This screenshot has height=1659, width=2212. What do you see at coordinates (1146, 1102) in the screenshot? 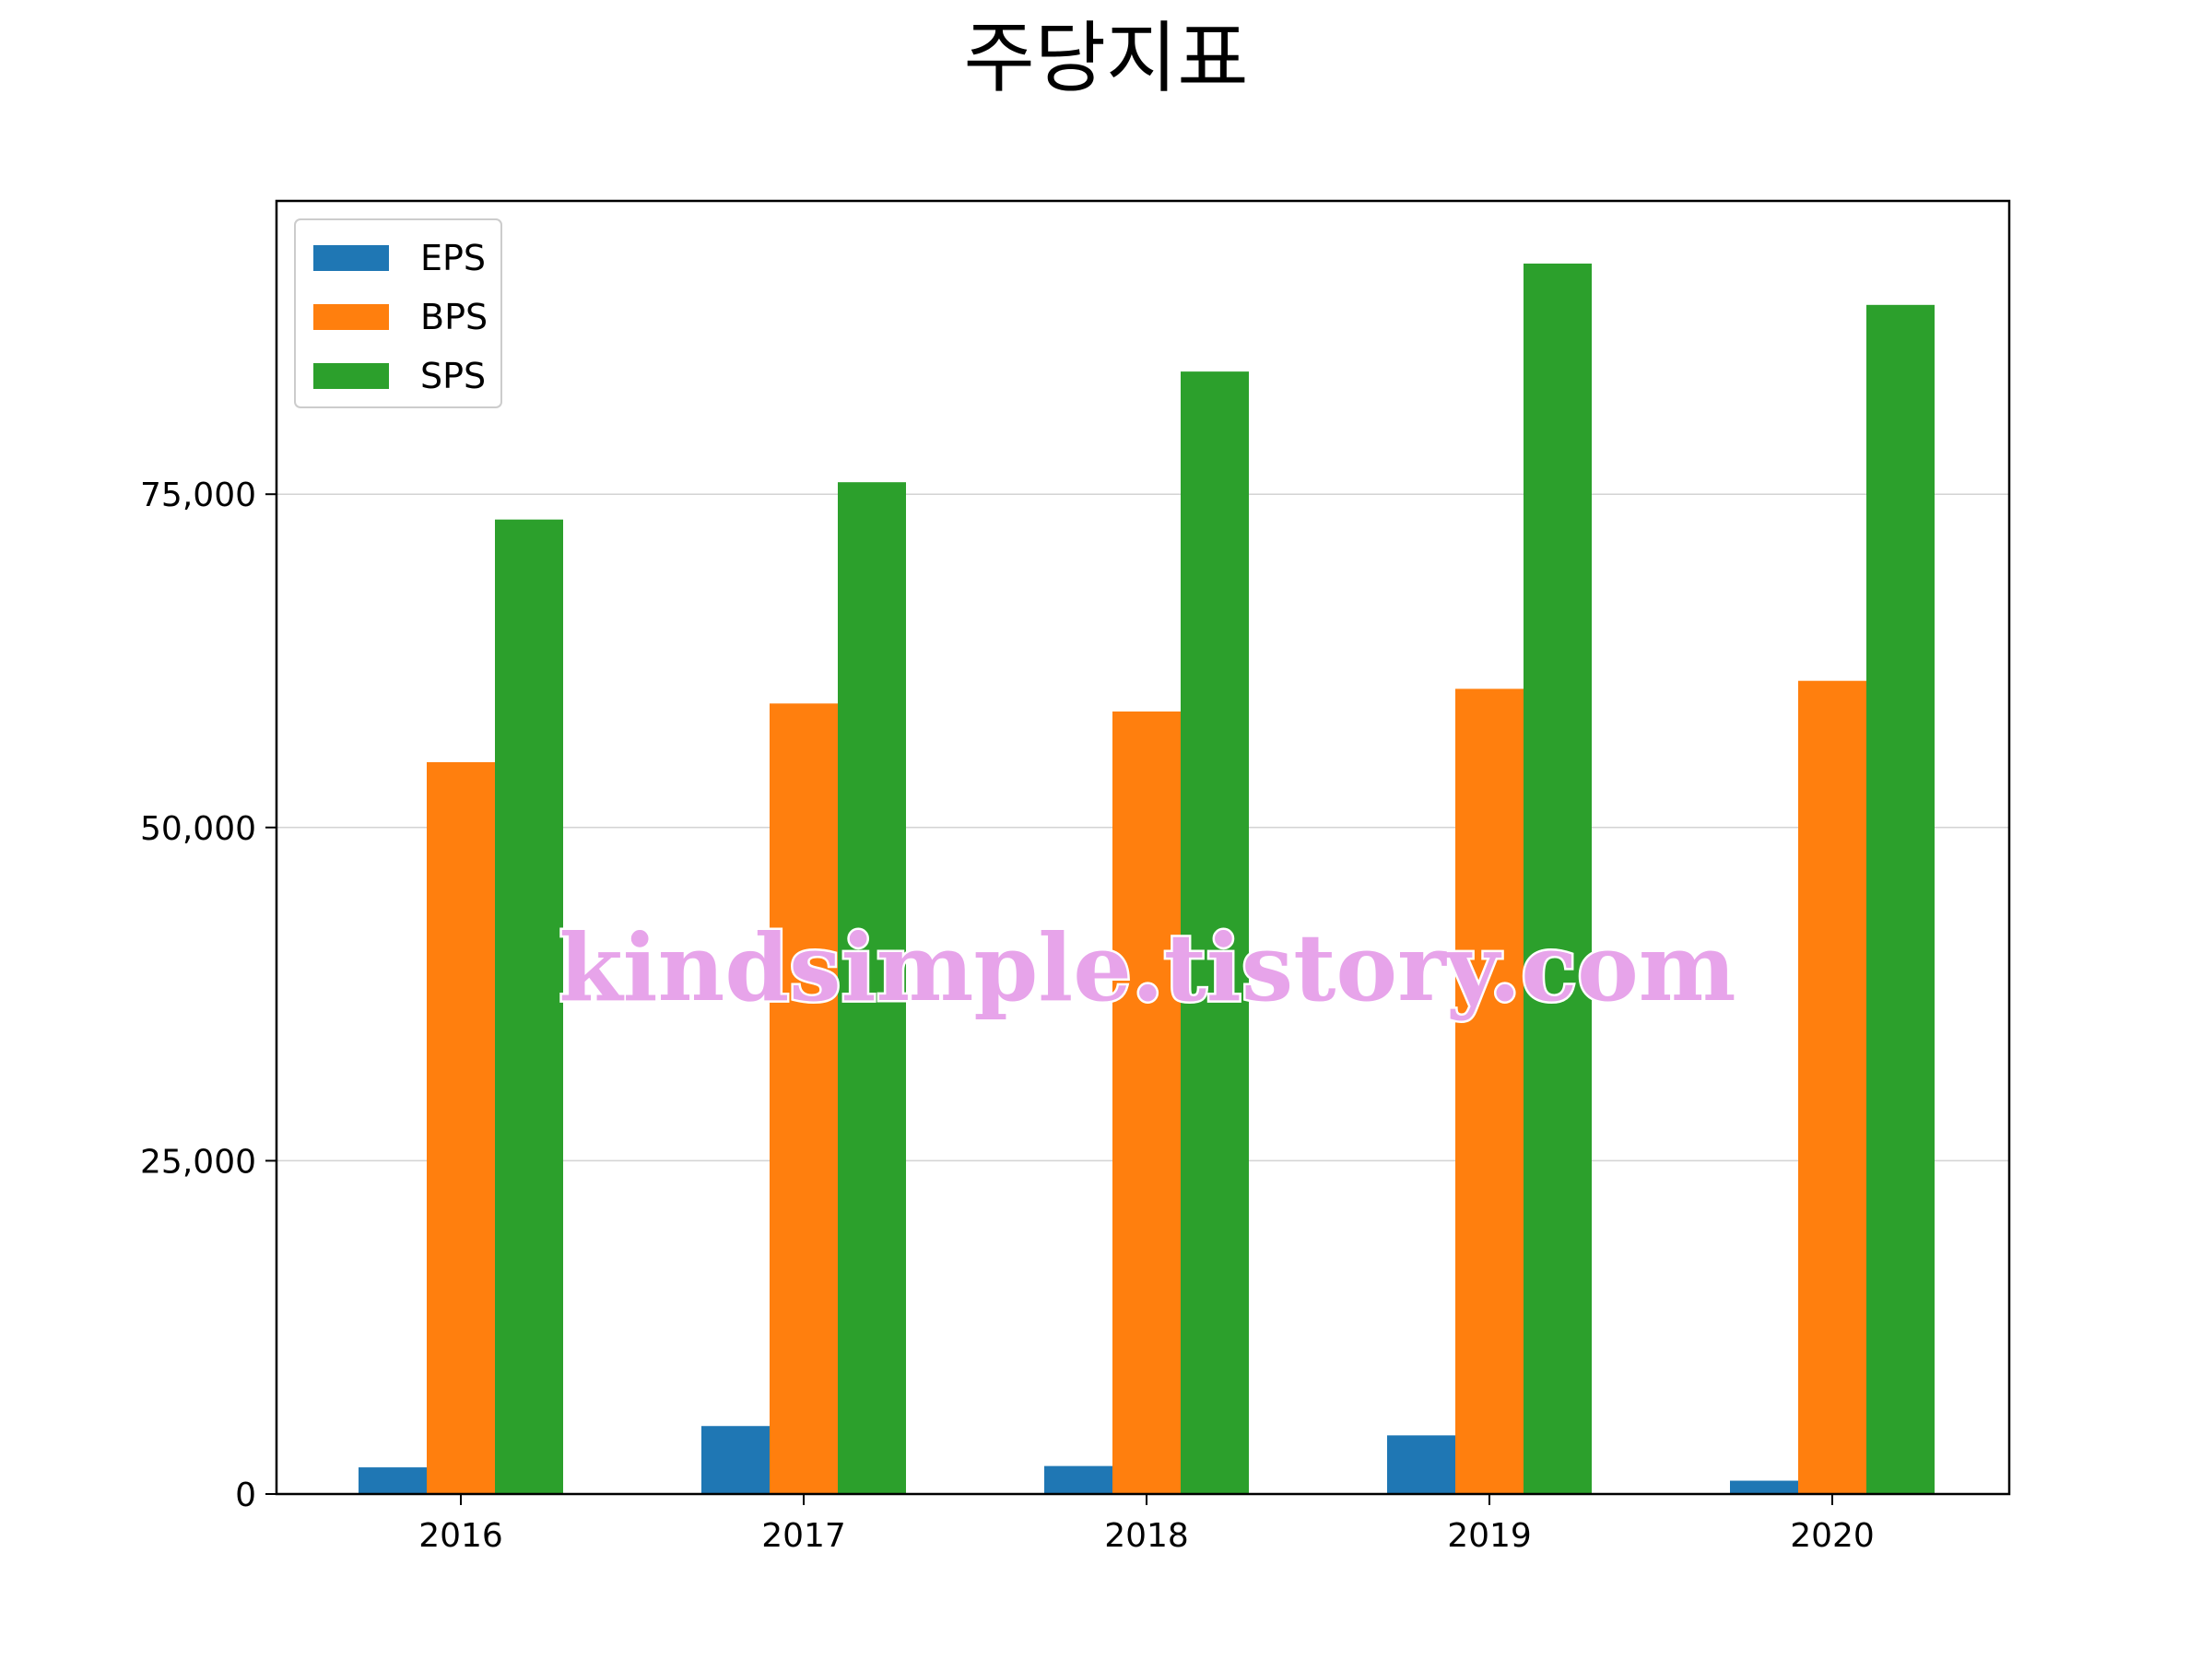
I see `bar-bps-2018` at bounding box center [1146, 1102].